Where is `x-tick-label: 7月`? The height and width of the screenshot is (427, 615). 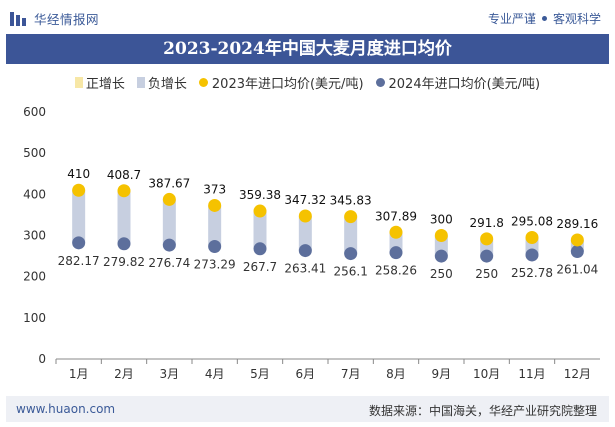 x-tick-label: 7月 is located at coordinates (351, 374).